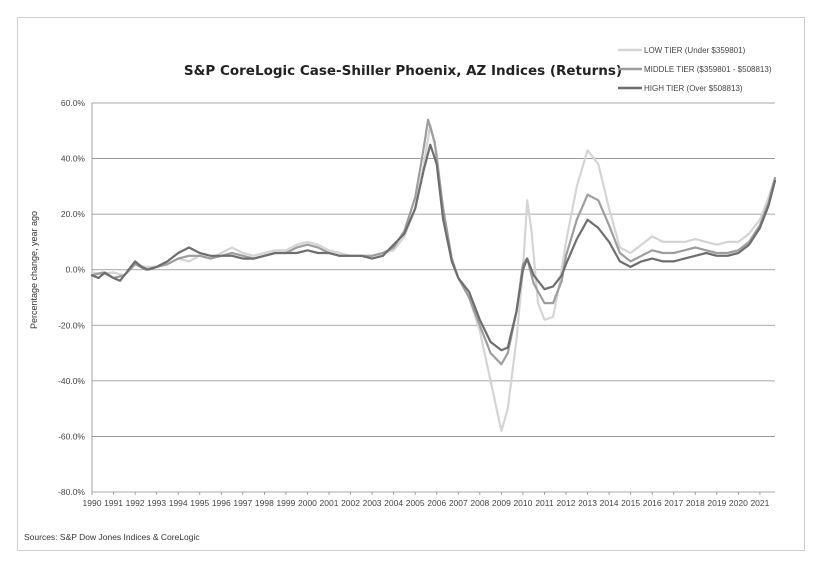  Describe the element at coordinates (34, 270) in the screenshot. I see `y-axis-label: Percentage change, year ago` at that location.